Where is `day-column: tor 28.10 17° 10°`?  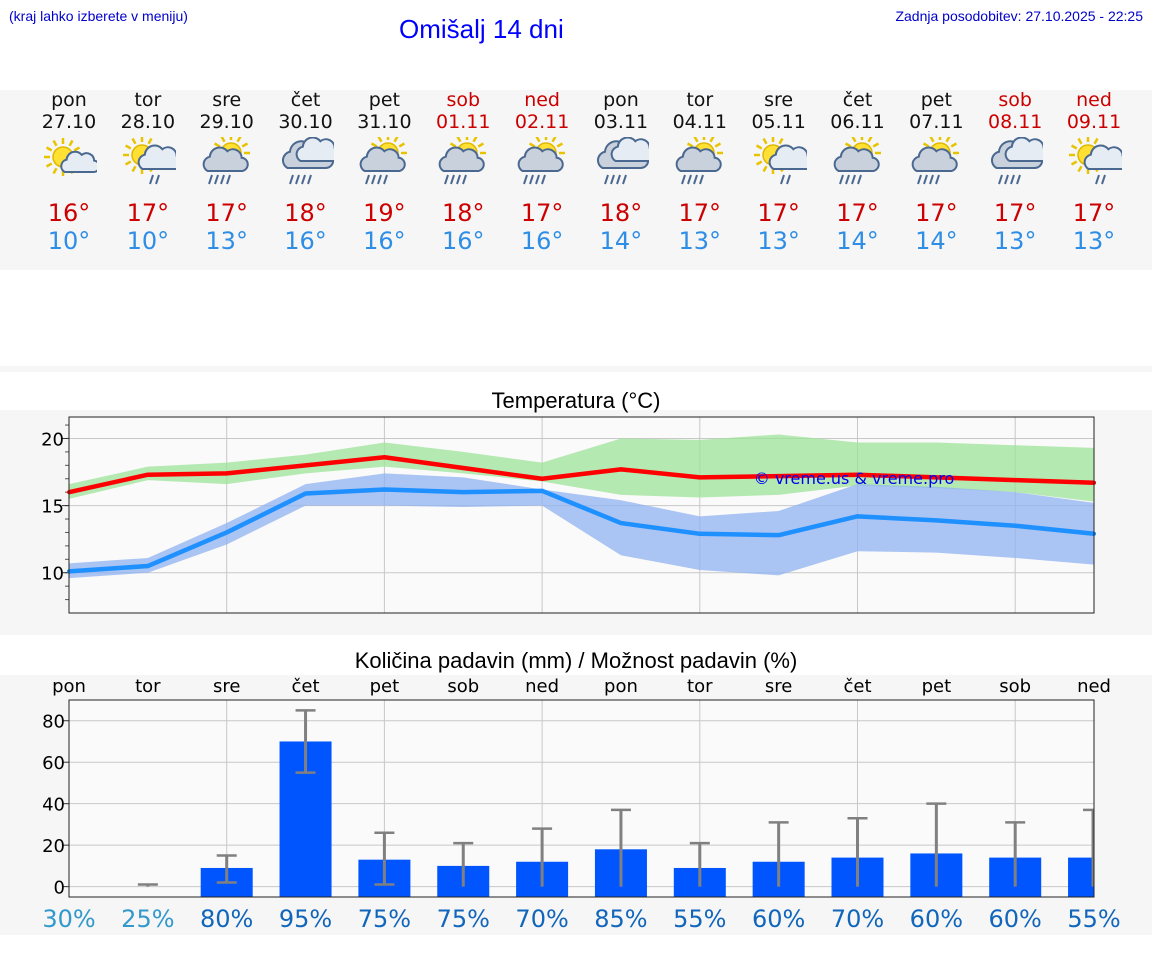
day-column: tor 28.10 17° 10° is located at coordinates (148, 174).